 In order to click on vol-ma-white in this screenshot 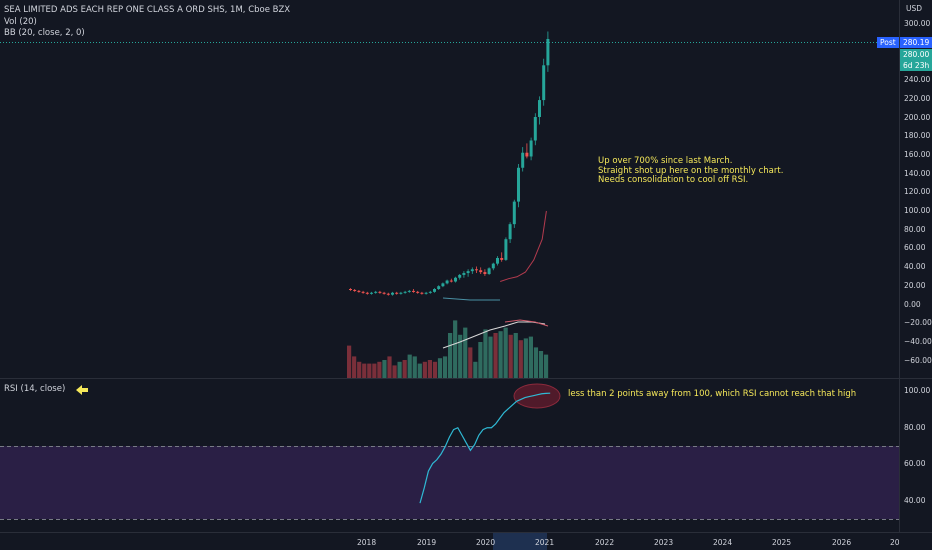, I will do `click(494, 335)`.